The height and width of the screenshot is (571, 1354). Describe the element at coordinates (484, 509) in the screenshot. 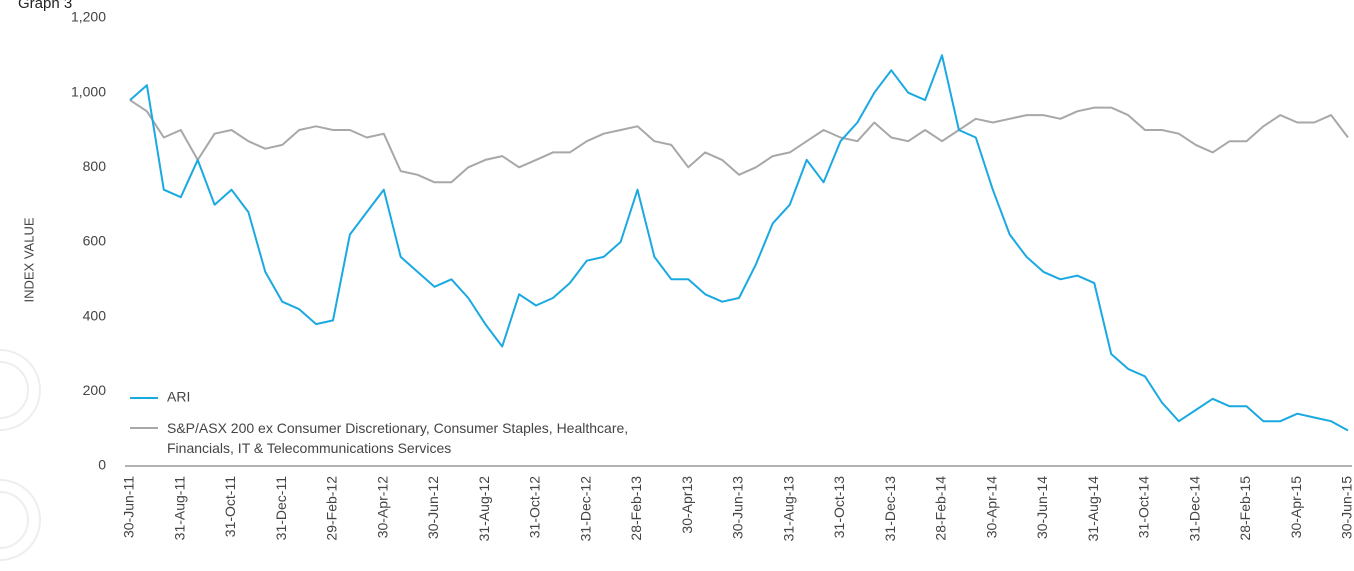

I see `x-tick-label: 31-Aug-12` at that location.